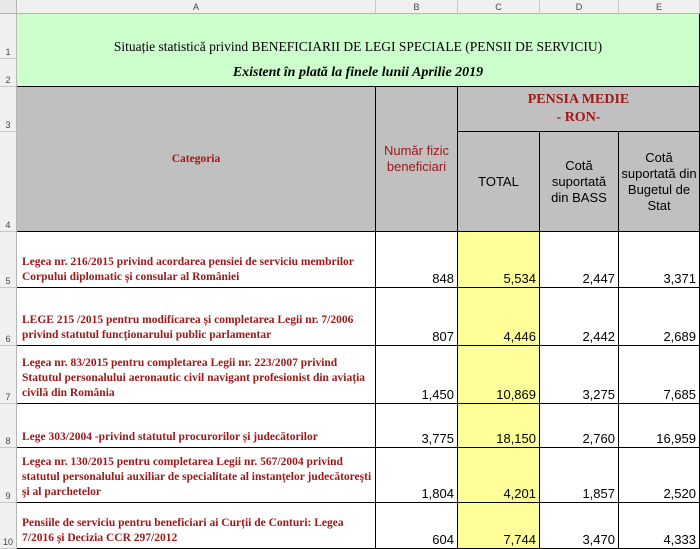 This screenshot has height=549, width=700. Describe the element at coordinates (8, 7) in the screenshot. I see `select-all-corner` at that location.